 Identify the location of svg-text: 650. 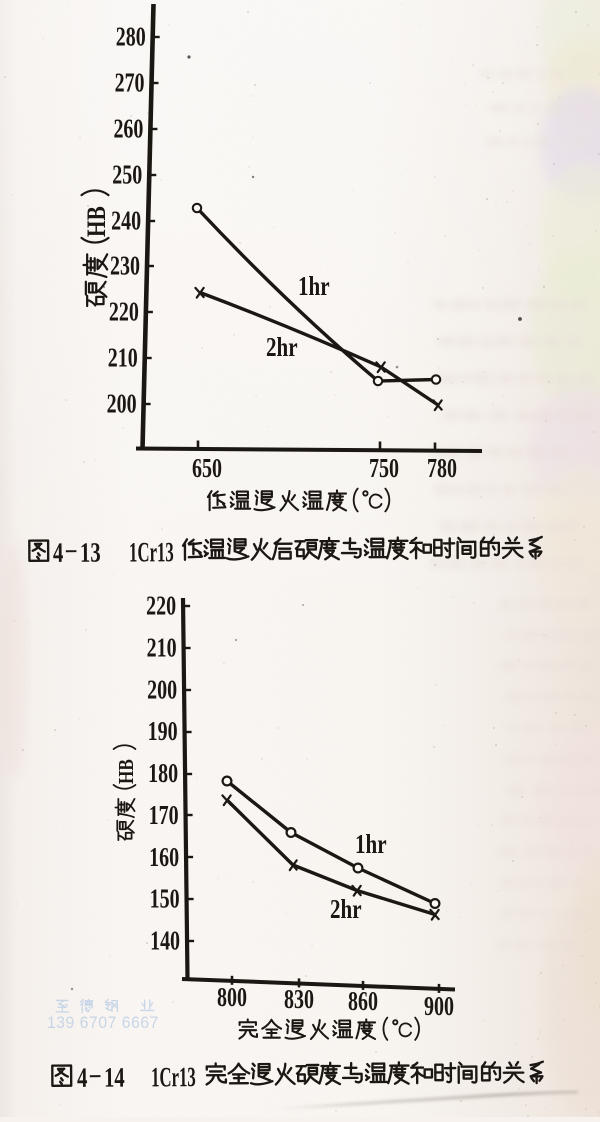
(207, 469).